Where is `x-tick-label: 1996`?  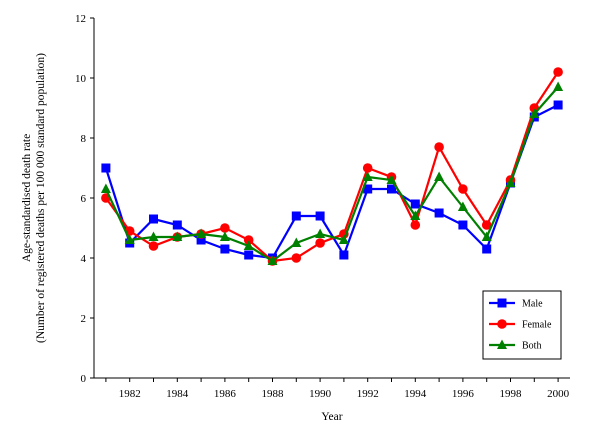
x-tick-label: 1996 is located at coordinates (463, 394).